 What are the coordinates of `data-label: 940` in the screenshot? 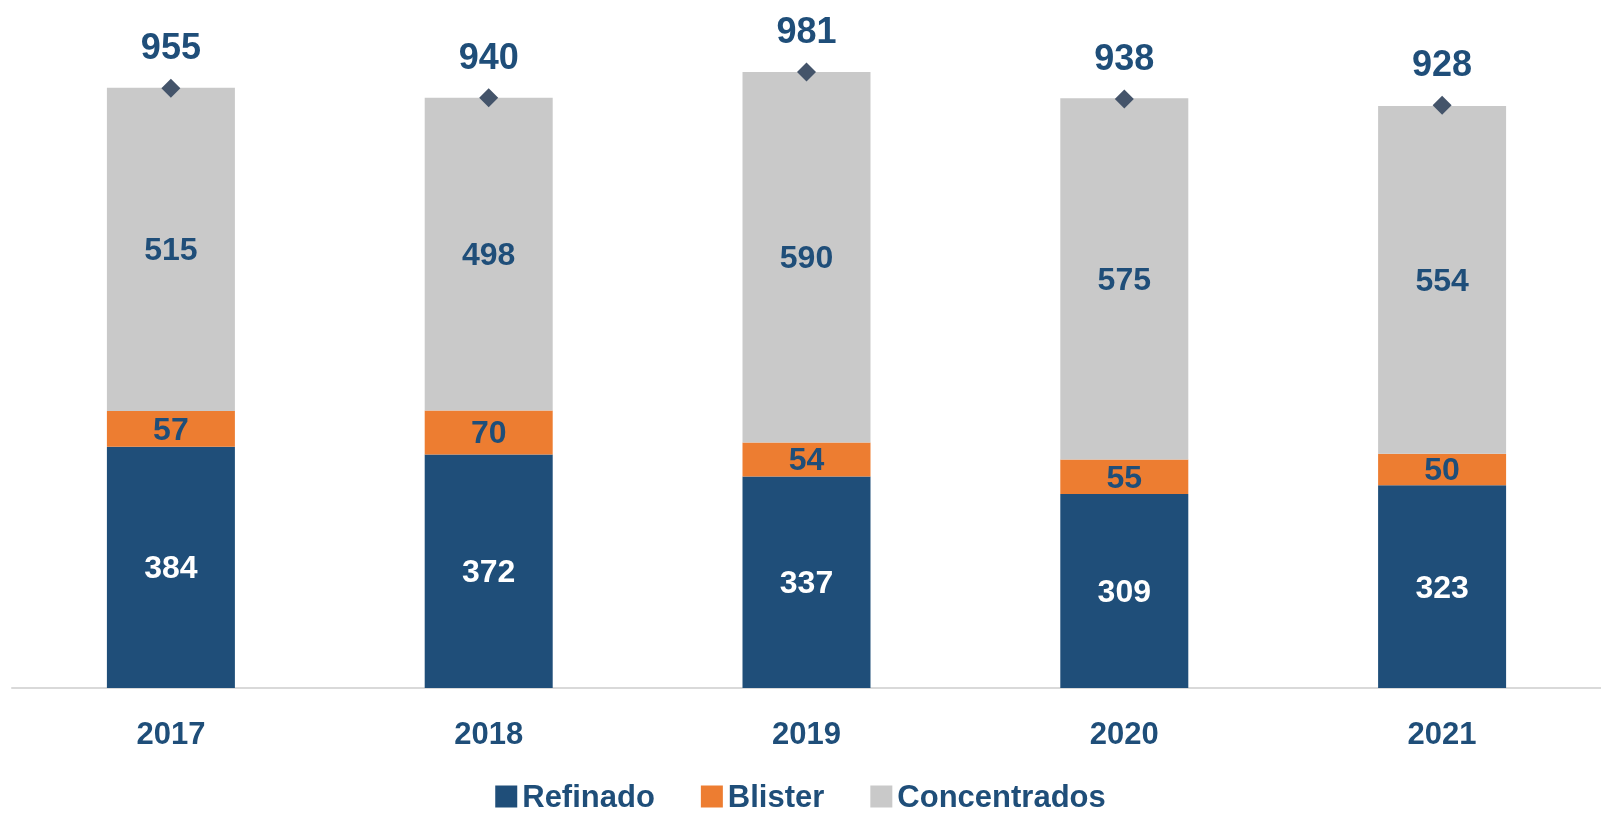 It's located at (488, 56).